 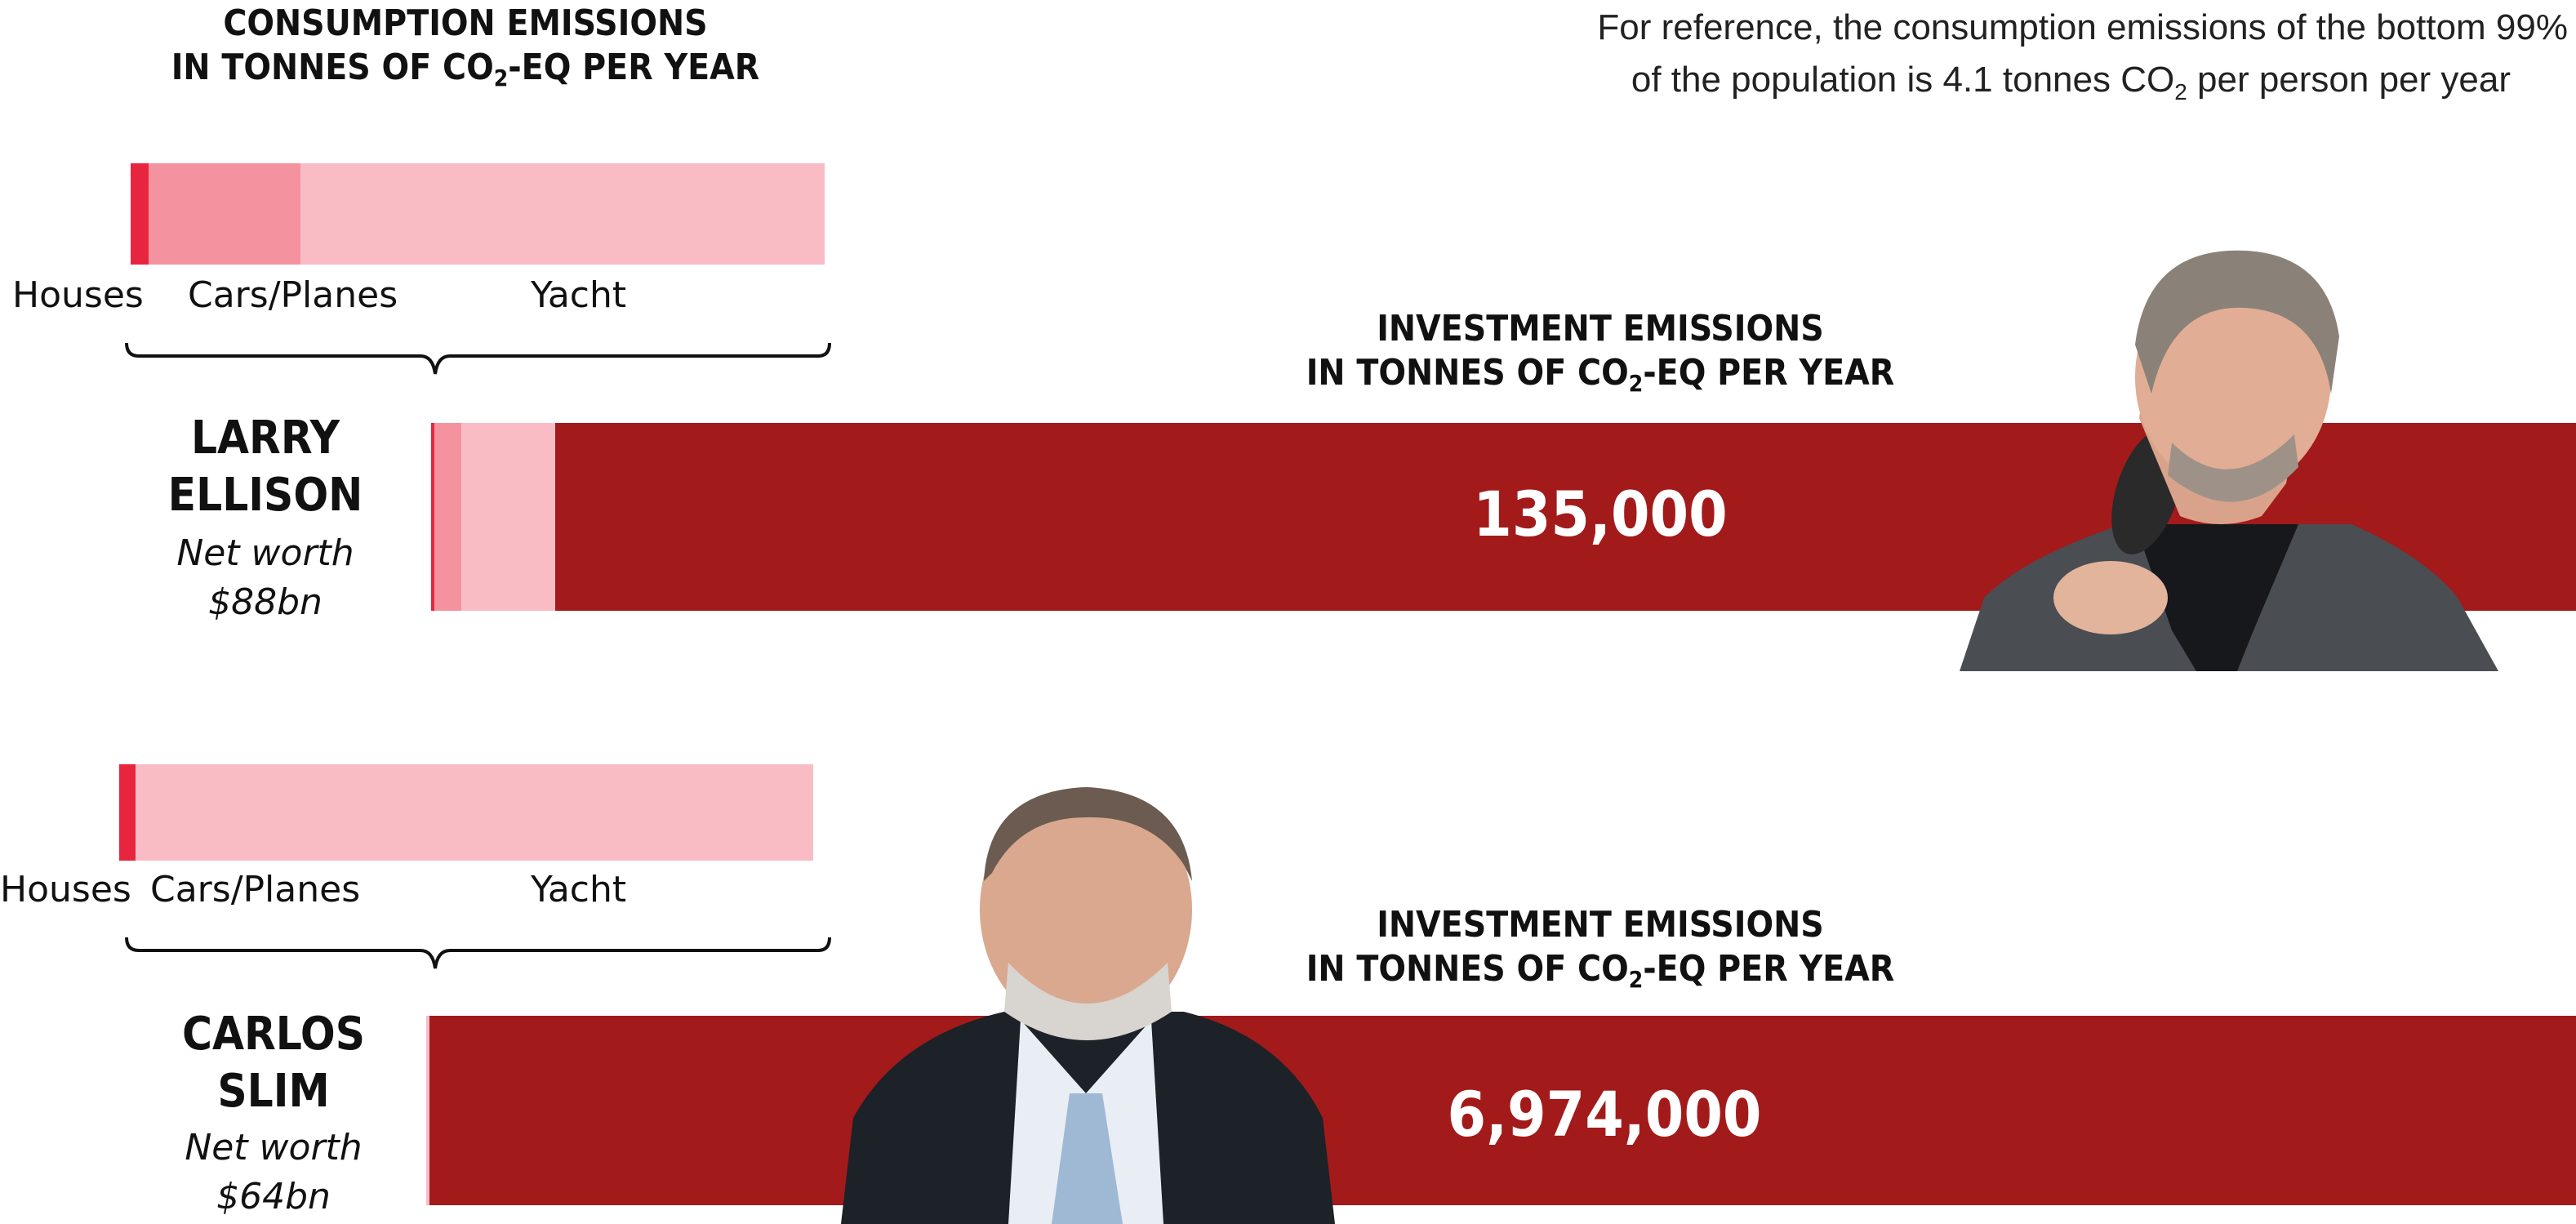 What do you see at coordinates (465, 69) in the screenshot?
I see `consumption-heading-line2: IN TONNES OF CO2-EQ PER YEAR` at bounding box center [465, 69].